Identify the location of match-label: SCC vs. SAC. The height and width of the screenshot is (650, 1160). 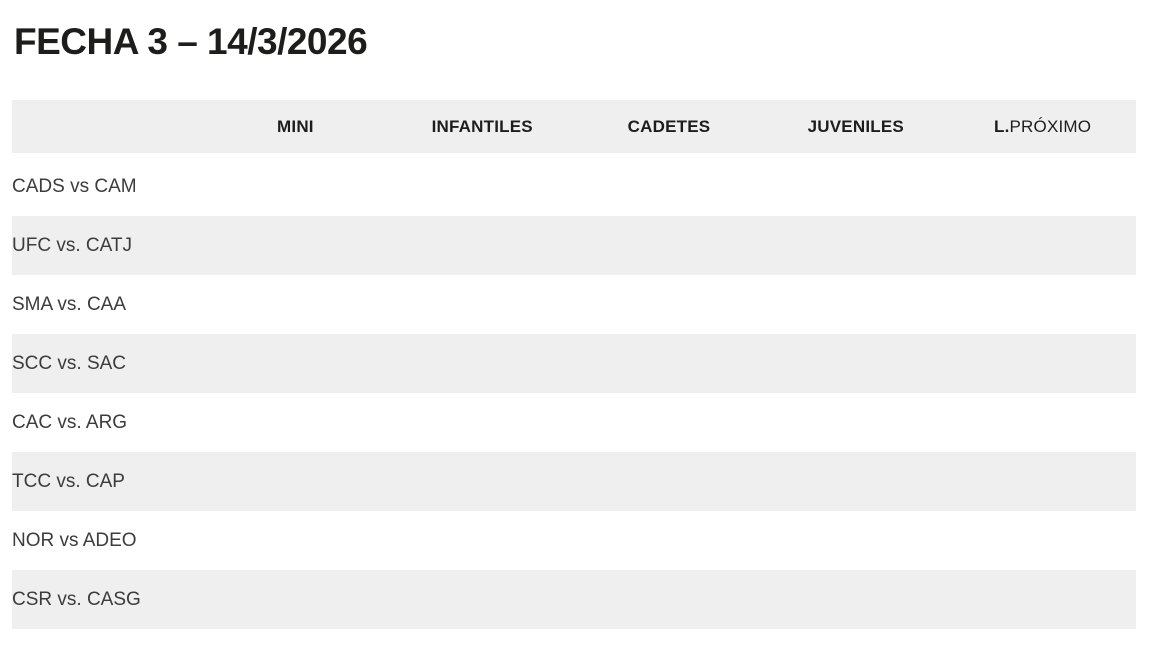
(107, 363).